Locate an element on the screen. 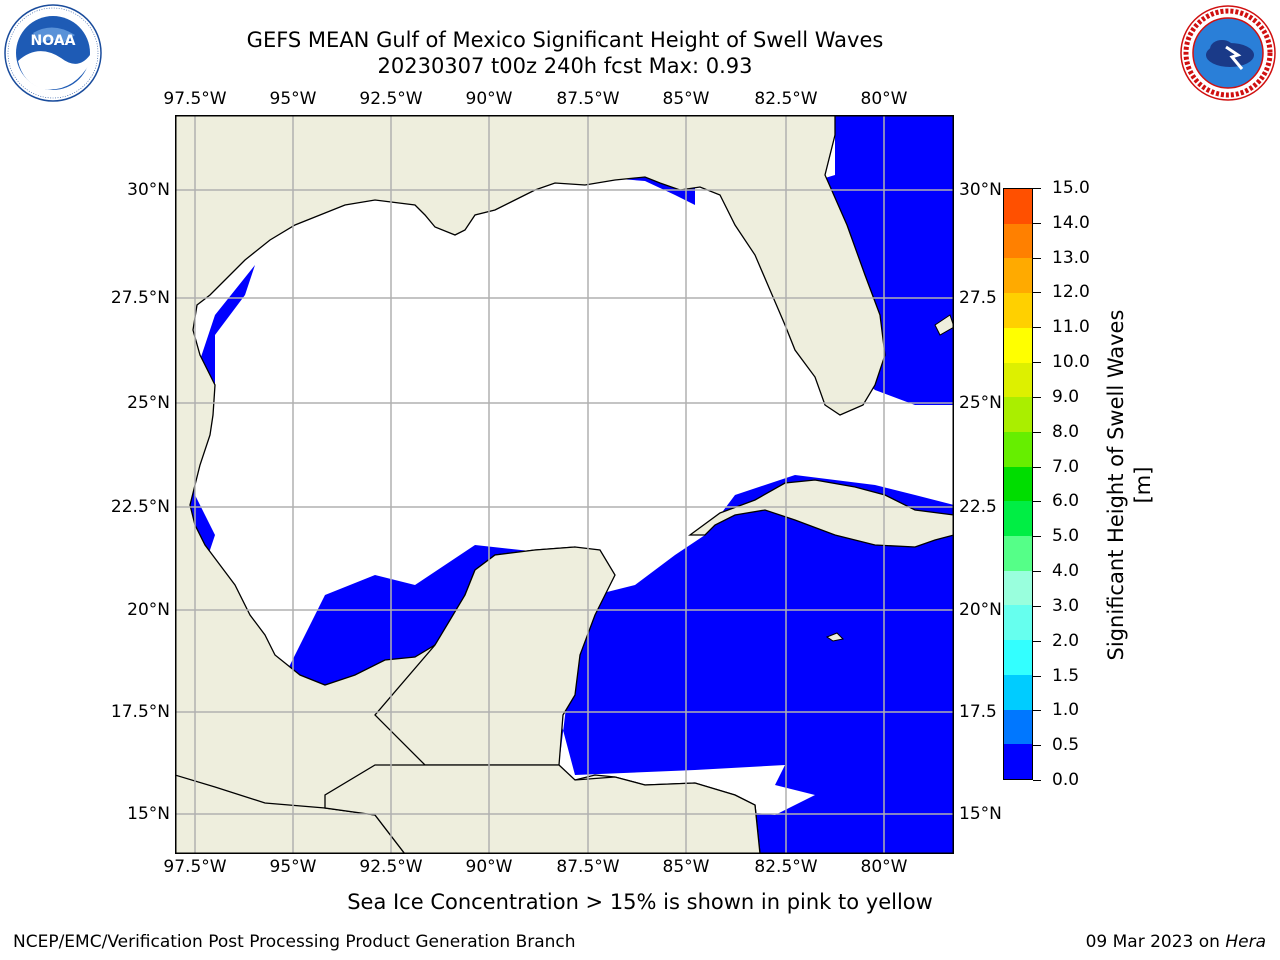 The image size is (1280, 960). colorbar is located at coordinates (1018, 484).